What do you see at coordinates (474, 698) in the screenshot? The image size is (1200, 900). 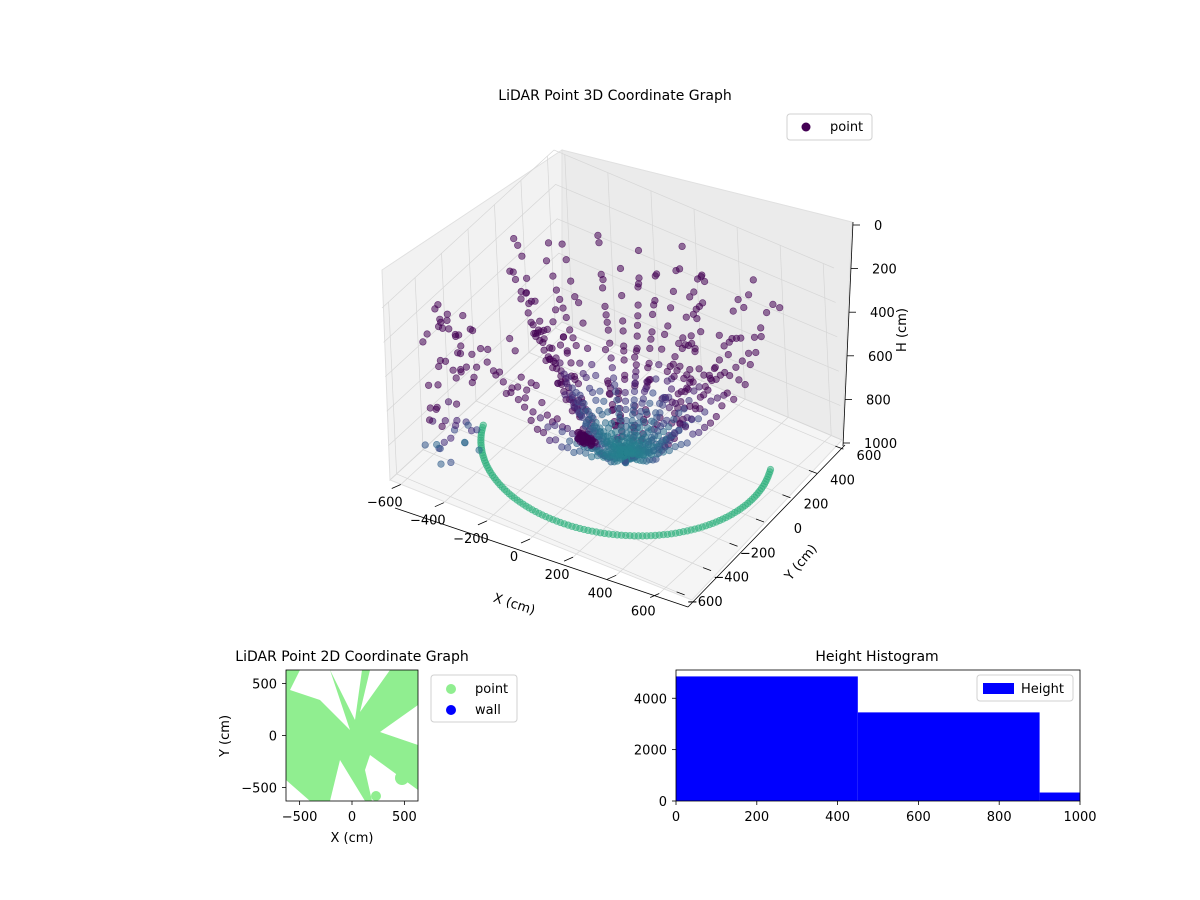 I see `legend-2d: point wall` at bounding box center [474, 698].